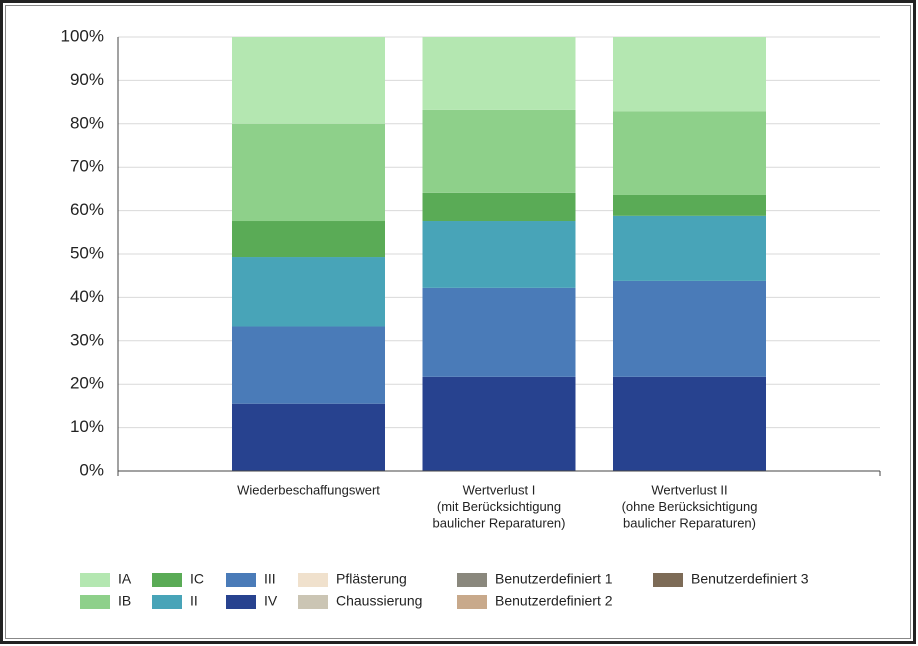 The width and height of the screenshot is (918, 646). What do you see at coordinates (308, 489) in the screenshot?
I see `x-tick-label: Wiederbeschaffungswert` at bounding box center [308, 489].